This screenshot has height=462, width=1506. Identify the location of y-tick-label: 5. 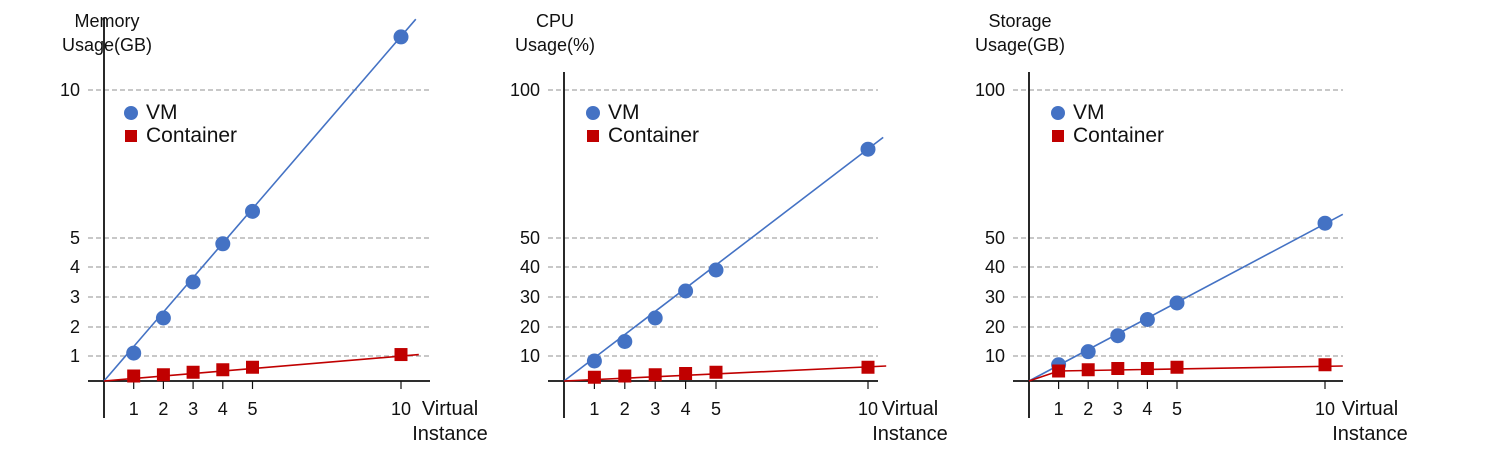
(75, 238).